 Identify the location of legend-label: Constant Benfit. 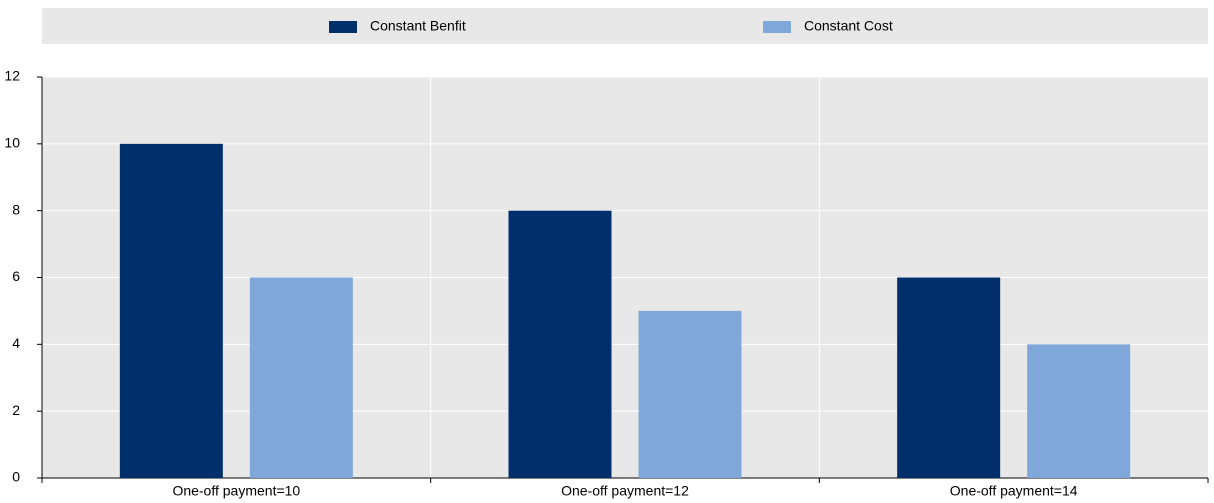
(418, 26).